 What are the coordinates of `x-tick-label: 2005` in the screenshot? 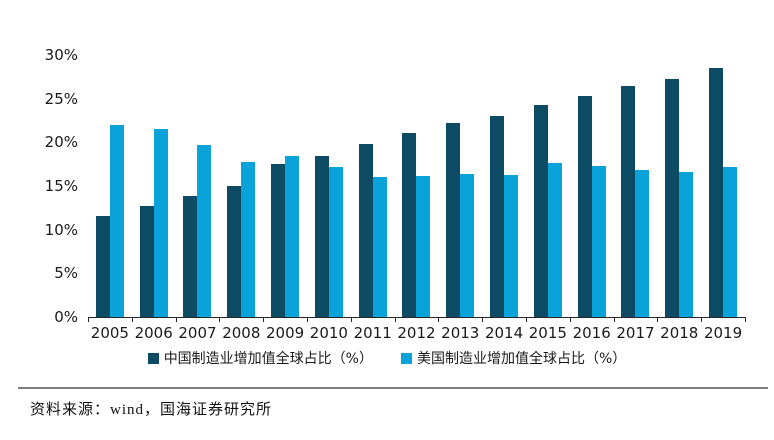 It's located at (109, 333).